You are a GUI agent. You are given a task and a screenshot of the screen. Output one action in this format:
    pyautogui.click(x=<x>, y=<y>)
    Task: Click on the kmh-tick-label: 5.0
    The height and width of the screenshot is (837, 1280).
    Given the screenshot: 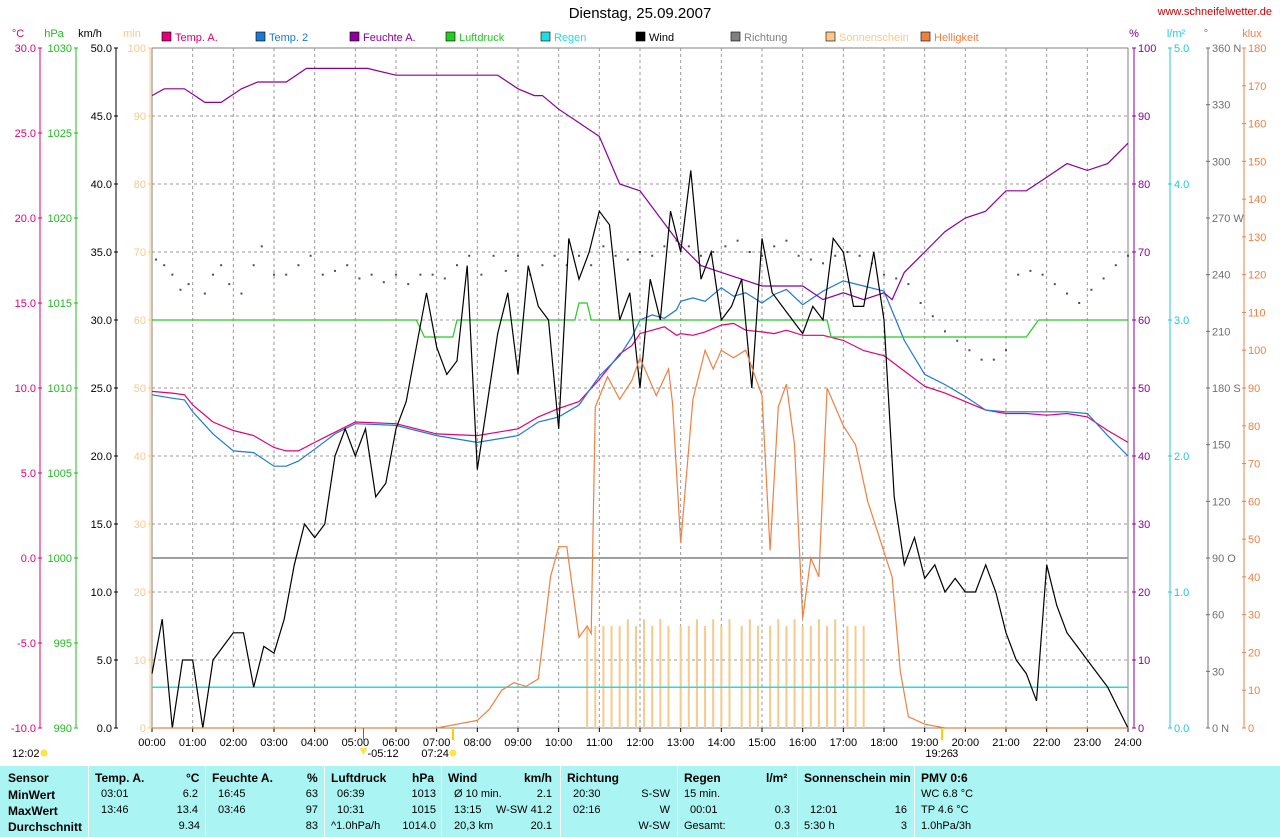 What is the action you would take?
    pyautogui.click(x=104, y=661)
    